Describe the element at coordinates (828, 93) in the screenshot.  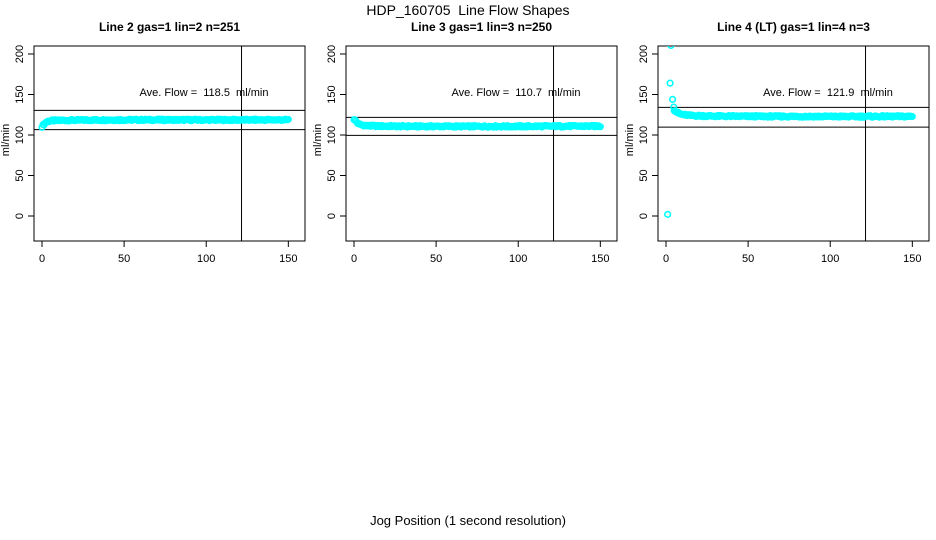
I see `ave-flow-annotation: Ave. Flow = 121.9 ml/min` at that location.